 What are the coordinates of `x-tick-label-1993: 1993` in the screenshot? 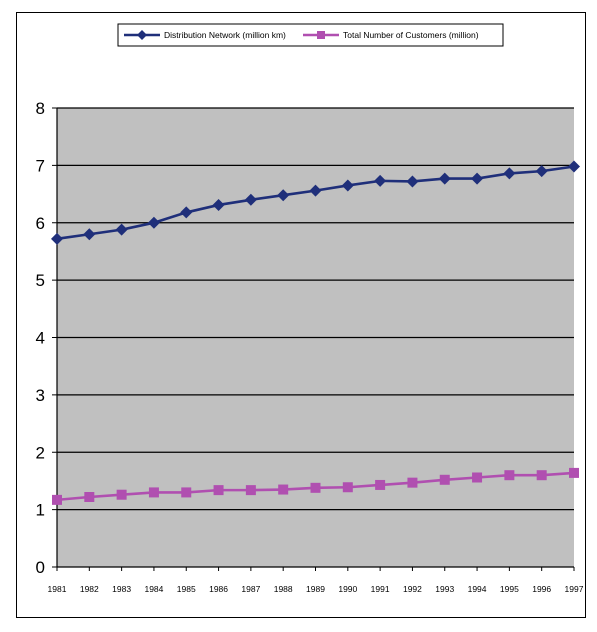 It's located at (444, 589).